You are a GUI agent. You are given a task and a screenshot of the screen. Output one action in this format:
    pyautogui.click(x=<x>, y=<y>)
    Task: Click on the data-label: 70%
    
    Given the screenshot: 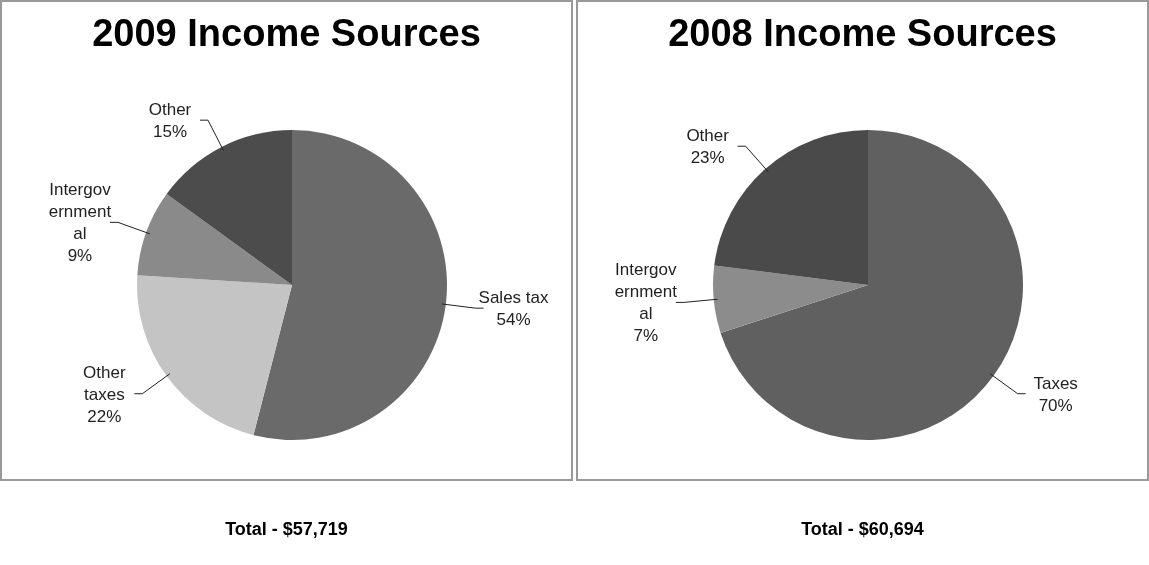 What is the action you would take?
    pyautogui.click(x=1055, y=405)
    